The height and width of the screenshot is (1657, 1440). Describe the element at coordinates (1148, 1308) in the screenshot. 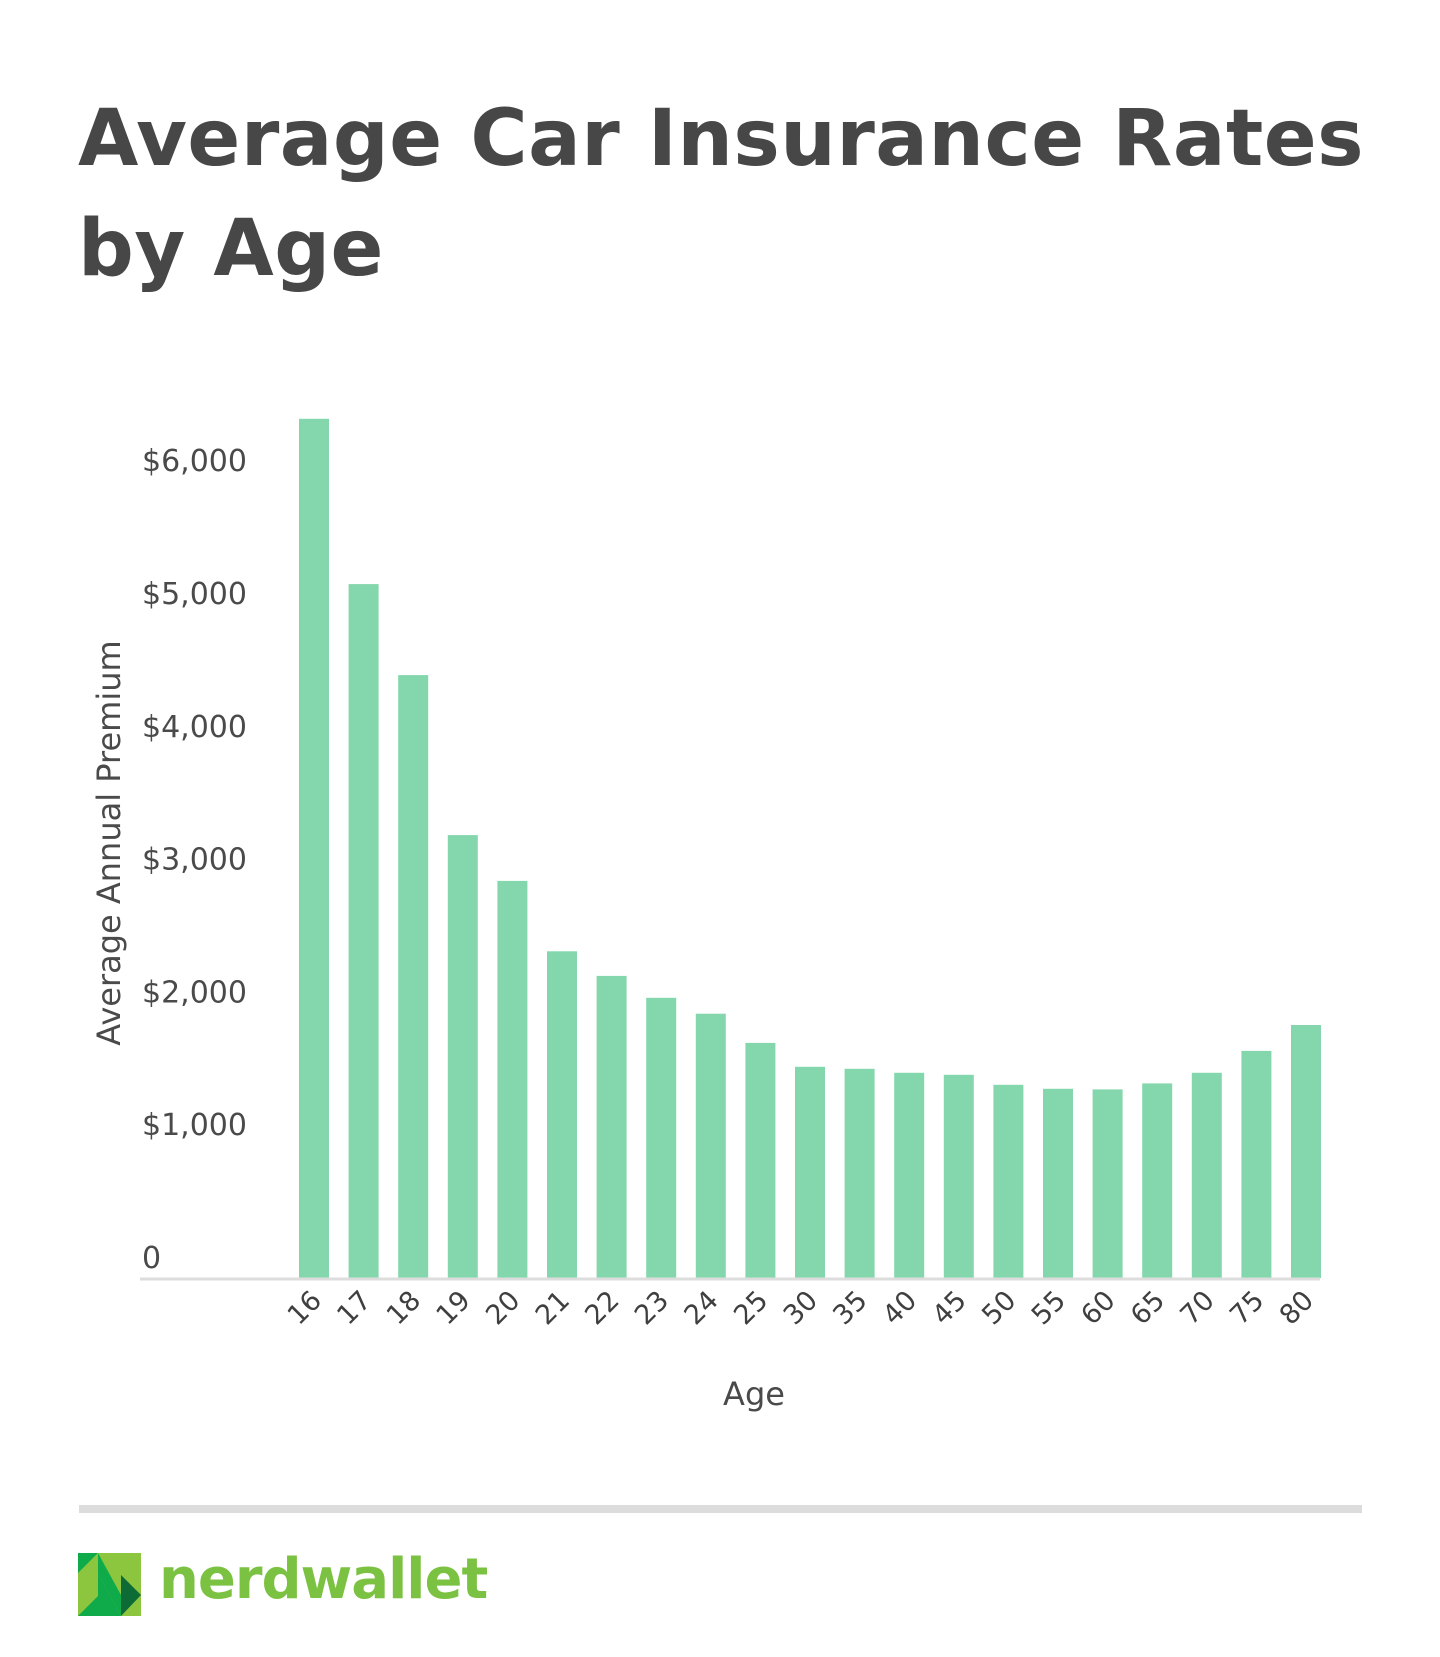

I see `x-tick-label: 65` at that location.